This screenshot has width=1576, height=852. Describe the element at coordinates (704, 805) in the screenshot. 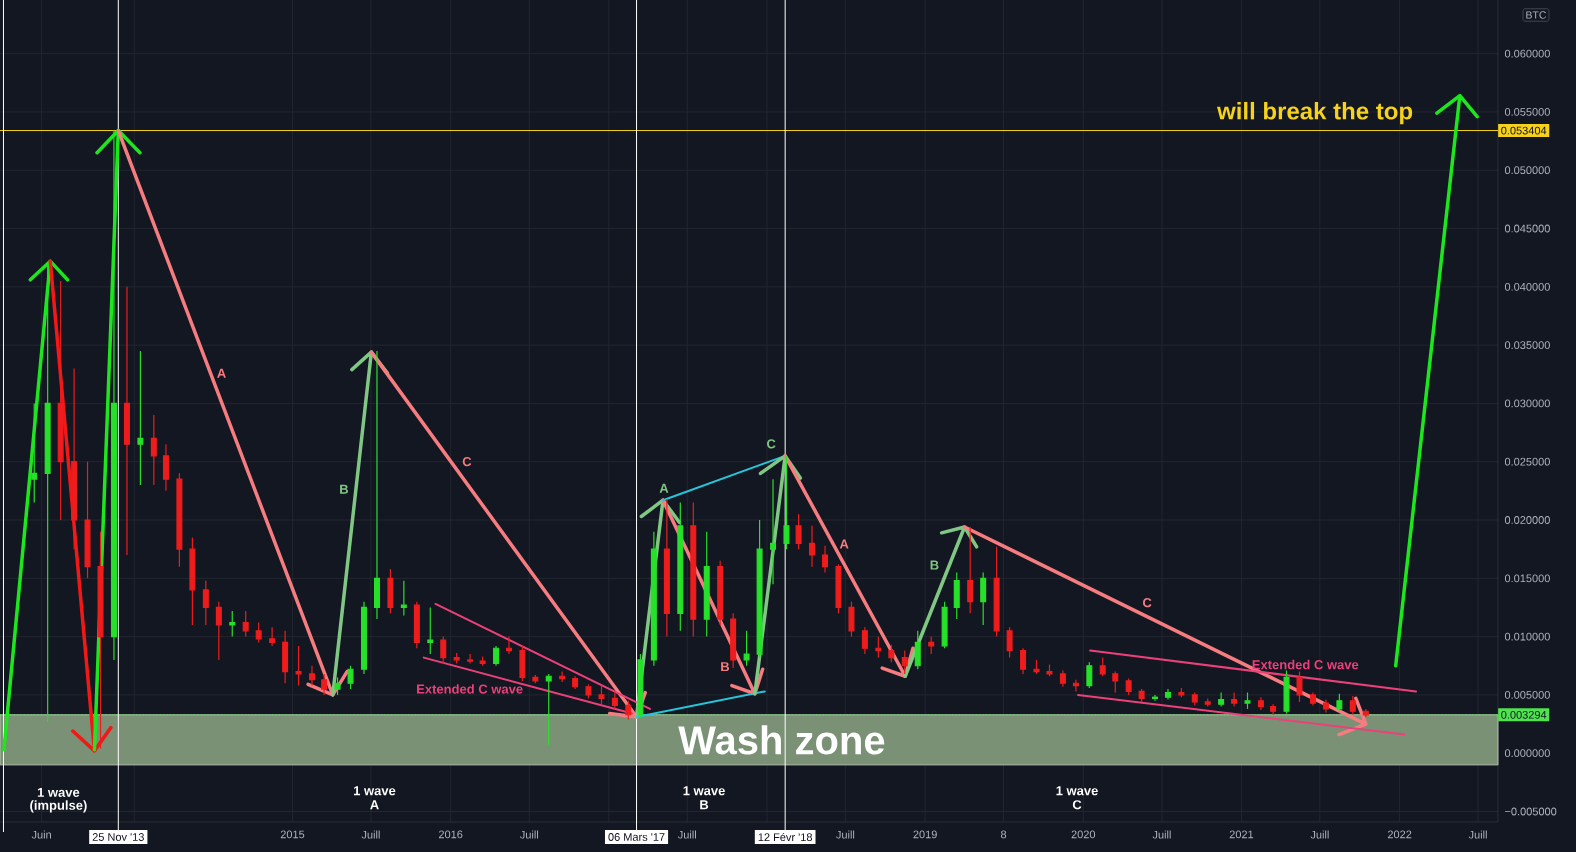

I see `annotation: B` at that location.